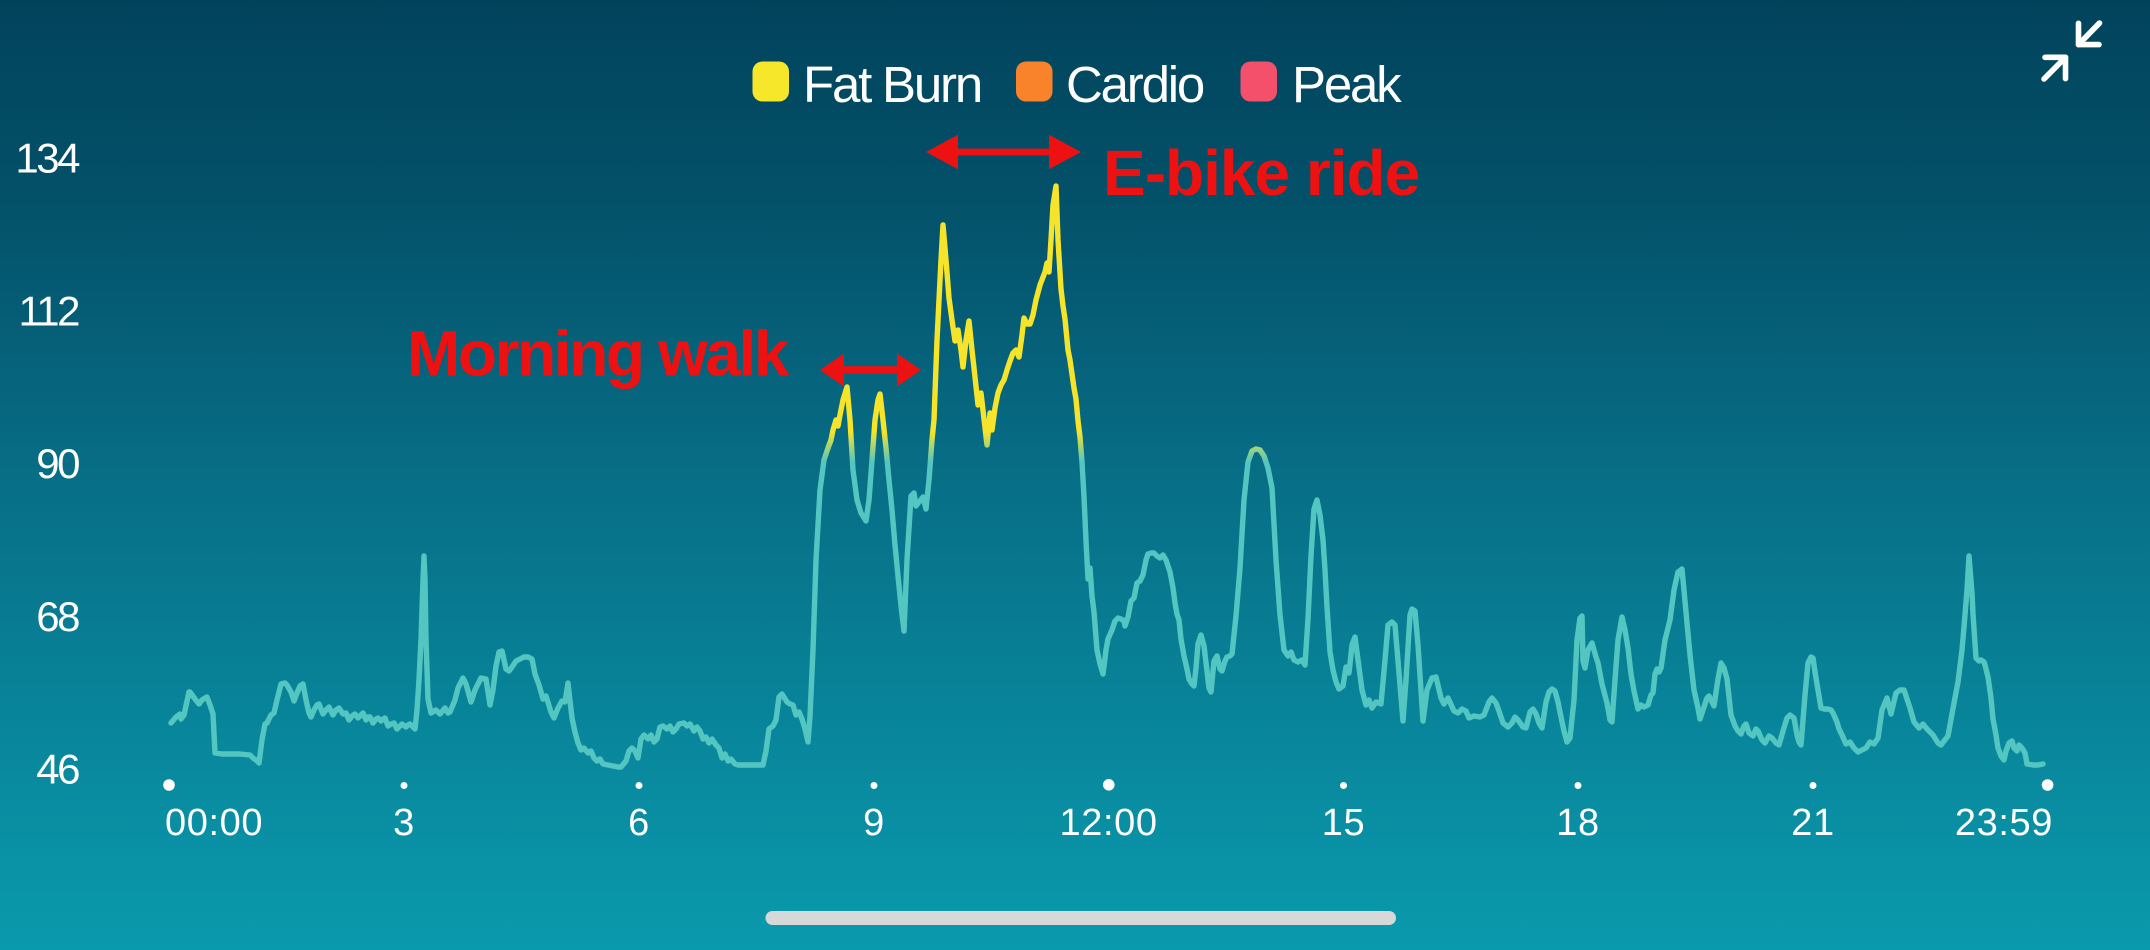  What do you see at coordinates (214, 823) in the screenshot?
I see `svg-text: 00:00` at bounding box center [214, 823].